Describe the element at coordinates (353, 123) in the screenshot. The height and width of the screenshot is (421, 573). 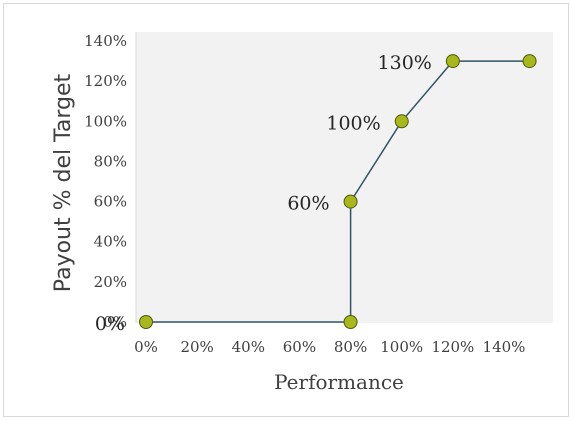
I see `data-label: 100%` at that location.